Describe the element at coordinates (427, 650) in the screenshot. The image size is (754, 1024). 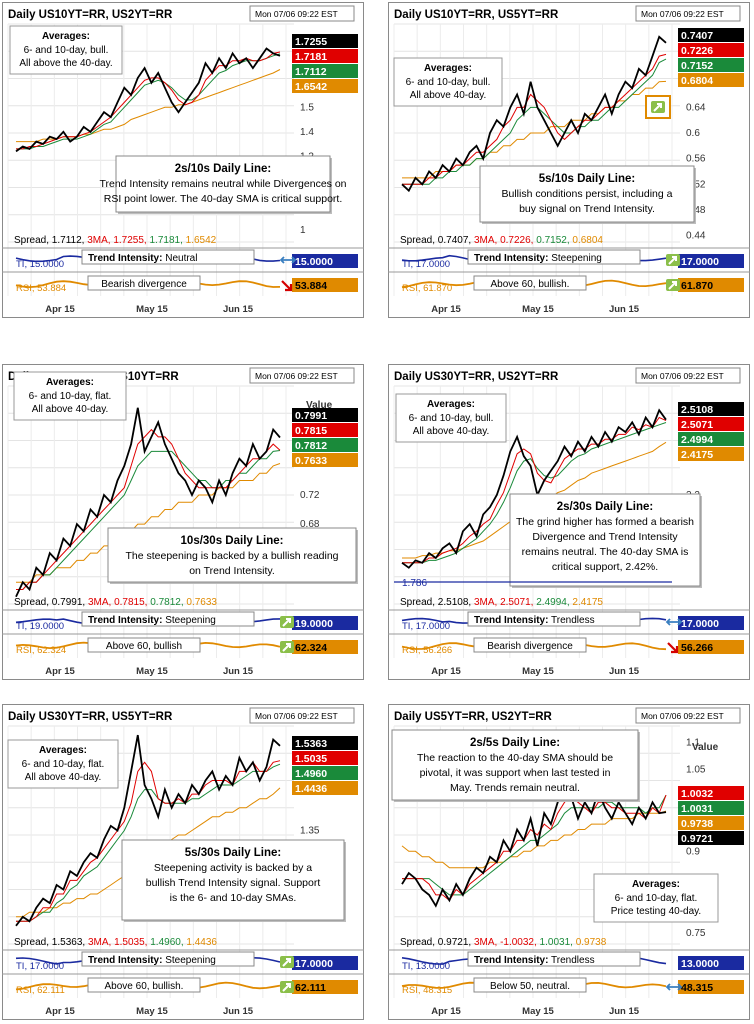
I see `rsi-label: RSI, 56.266` at that location.